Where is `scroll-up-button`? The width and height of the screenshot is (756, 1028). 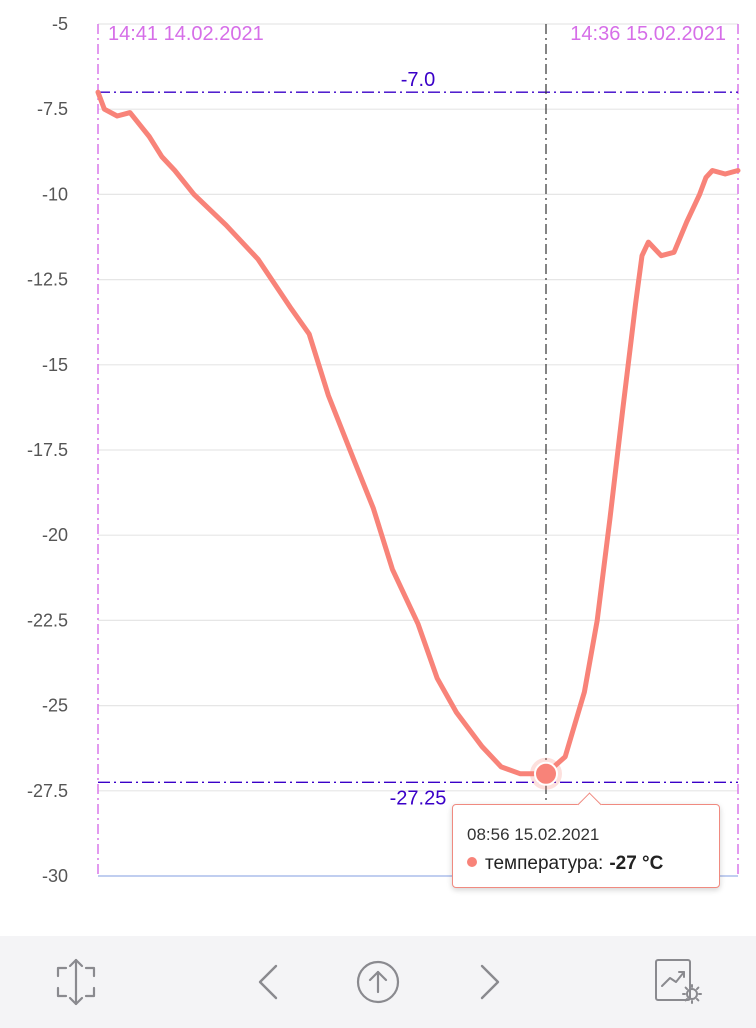 scroll-up-button is located at coordinates (378, 982).